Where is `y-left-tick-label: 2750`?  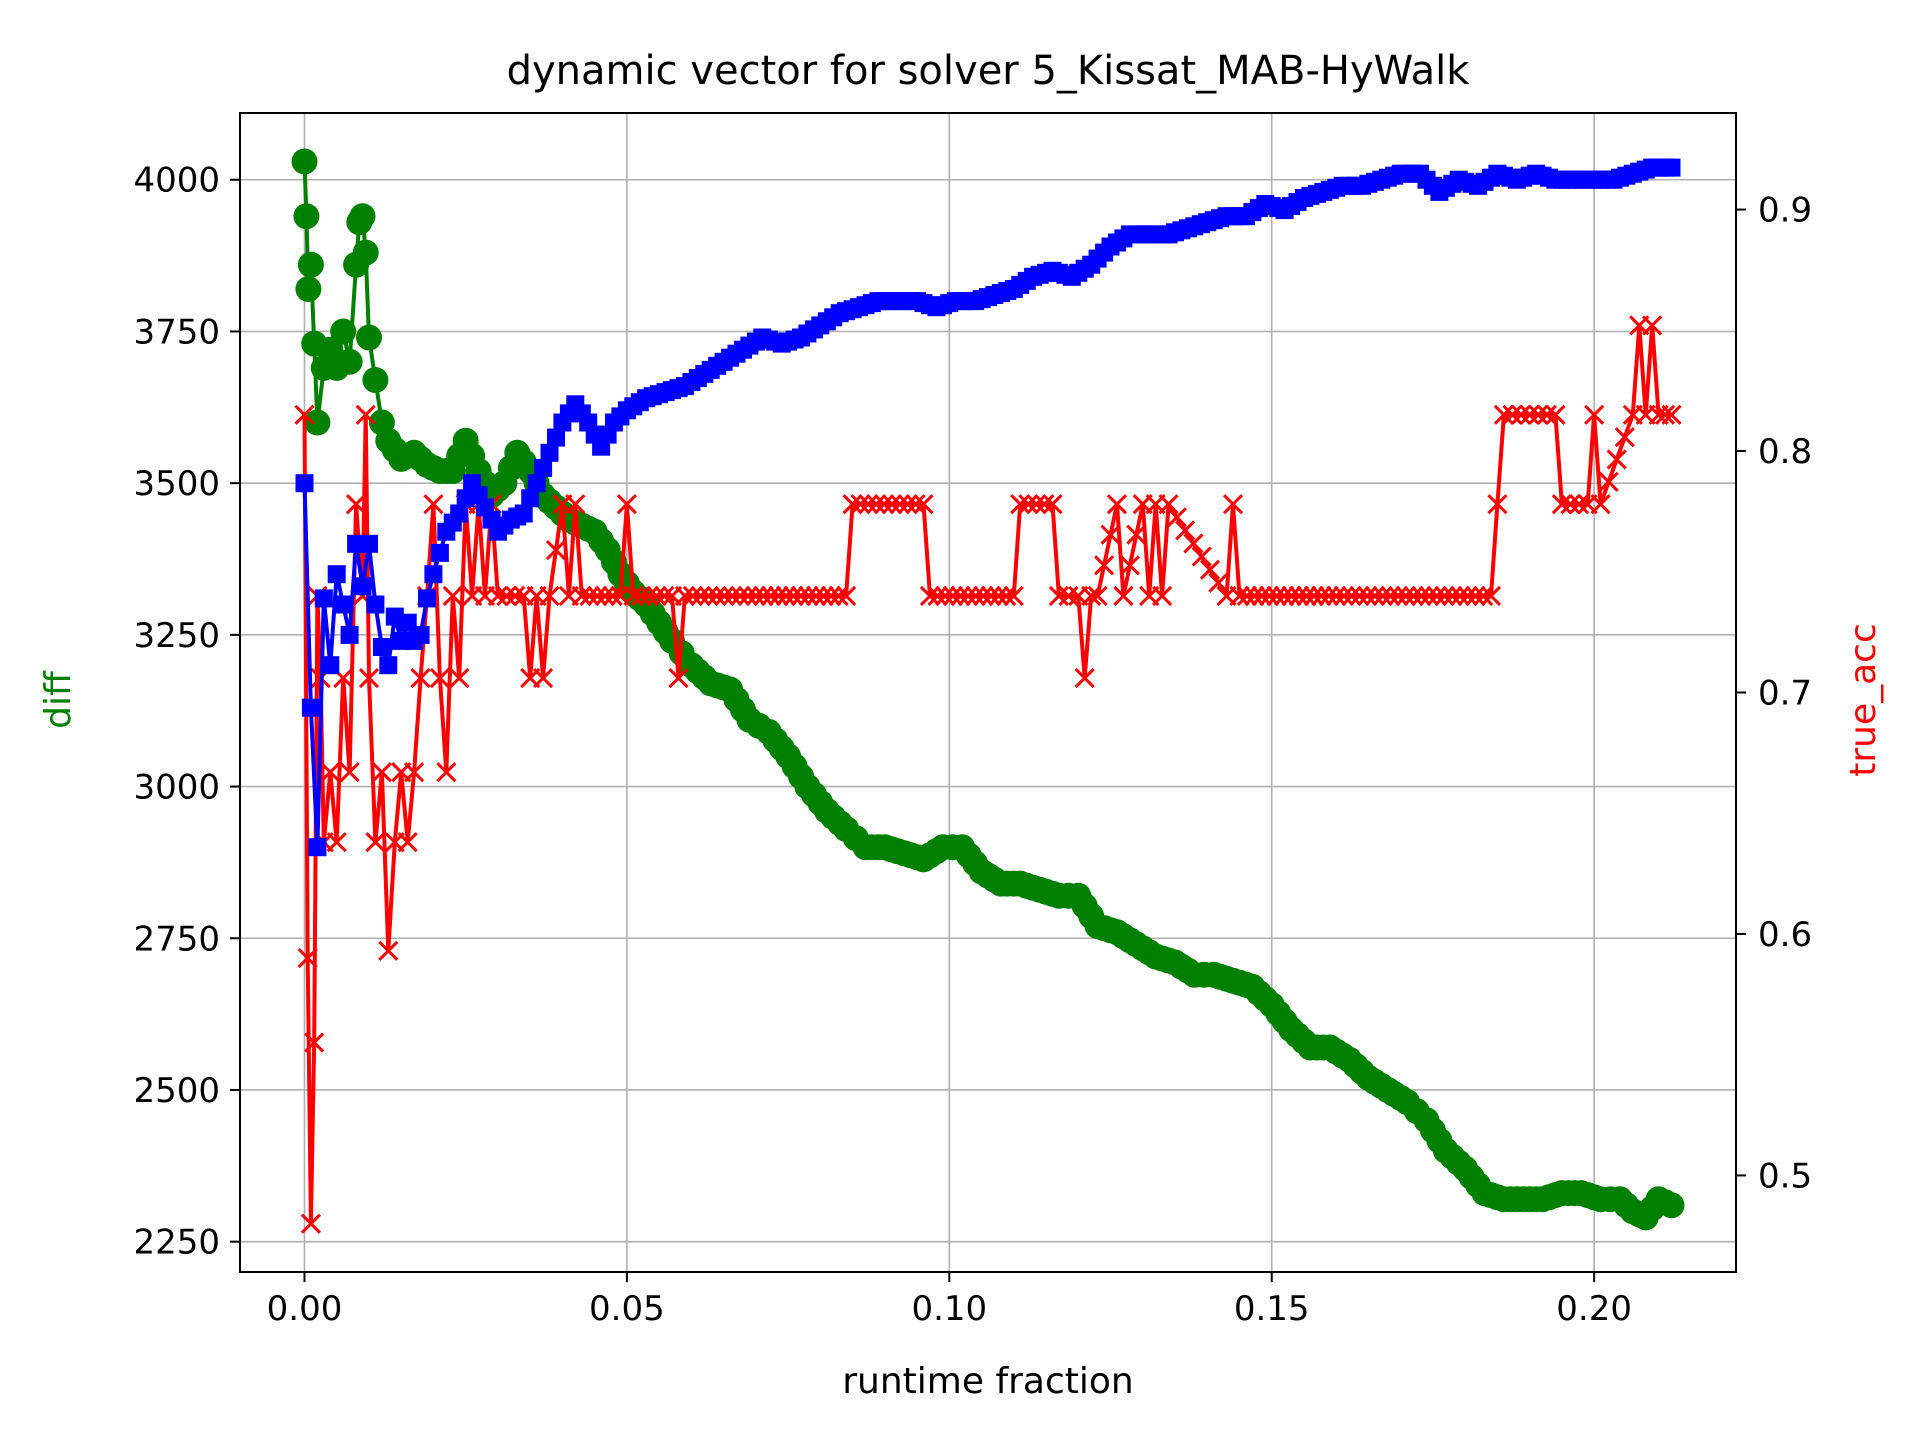
y-left-tick-label: 2750 is located at coordinates (176, 939).